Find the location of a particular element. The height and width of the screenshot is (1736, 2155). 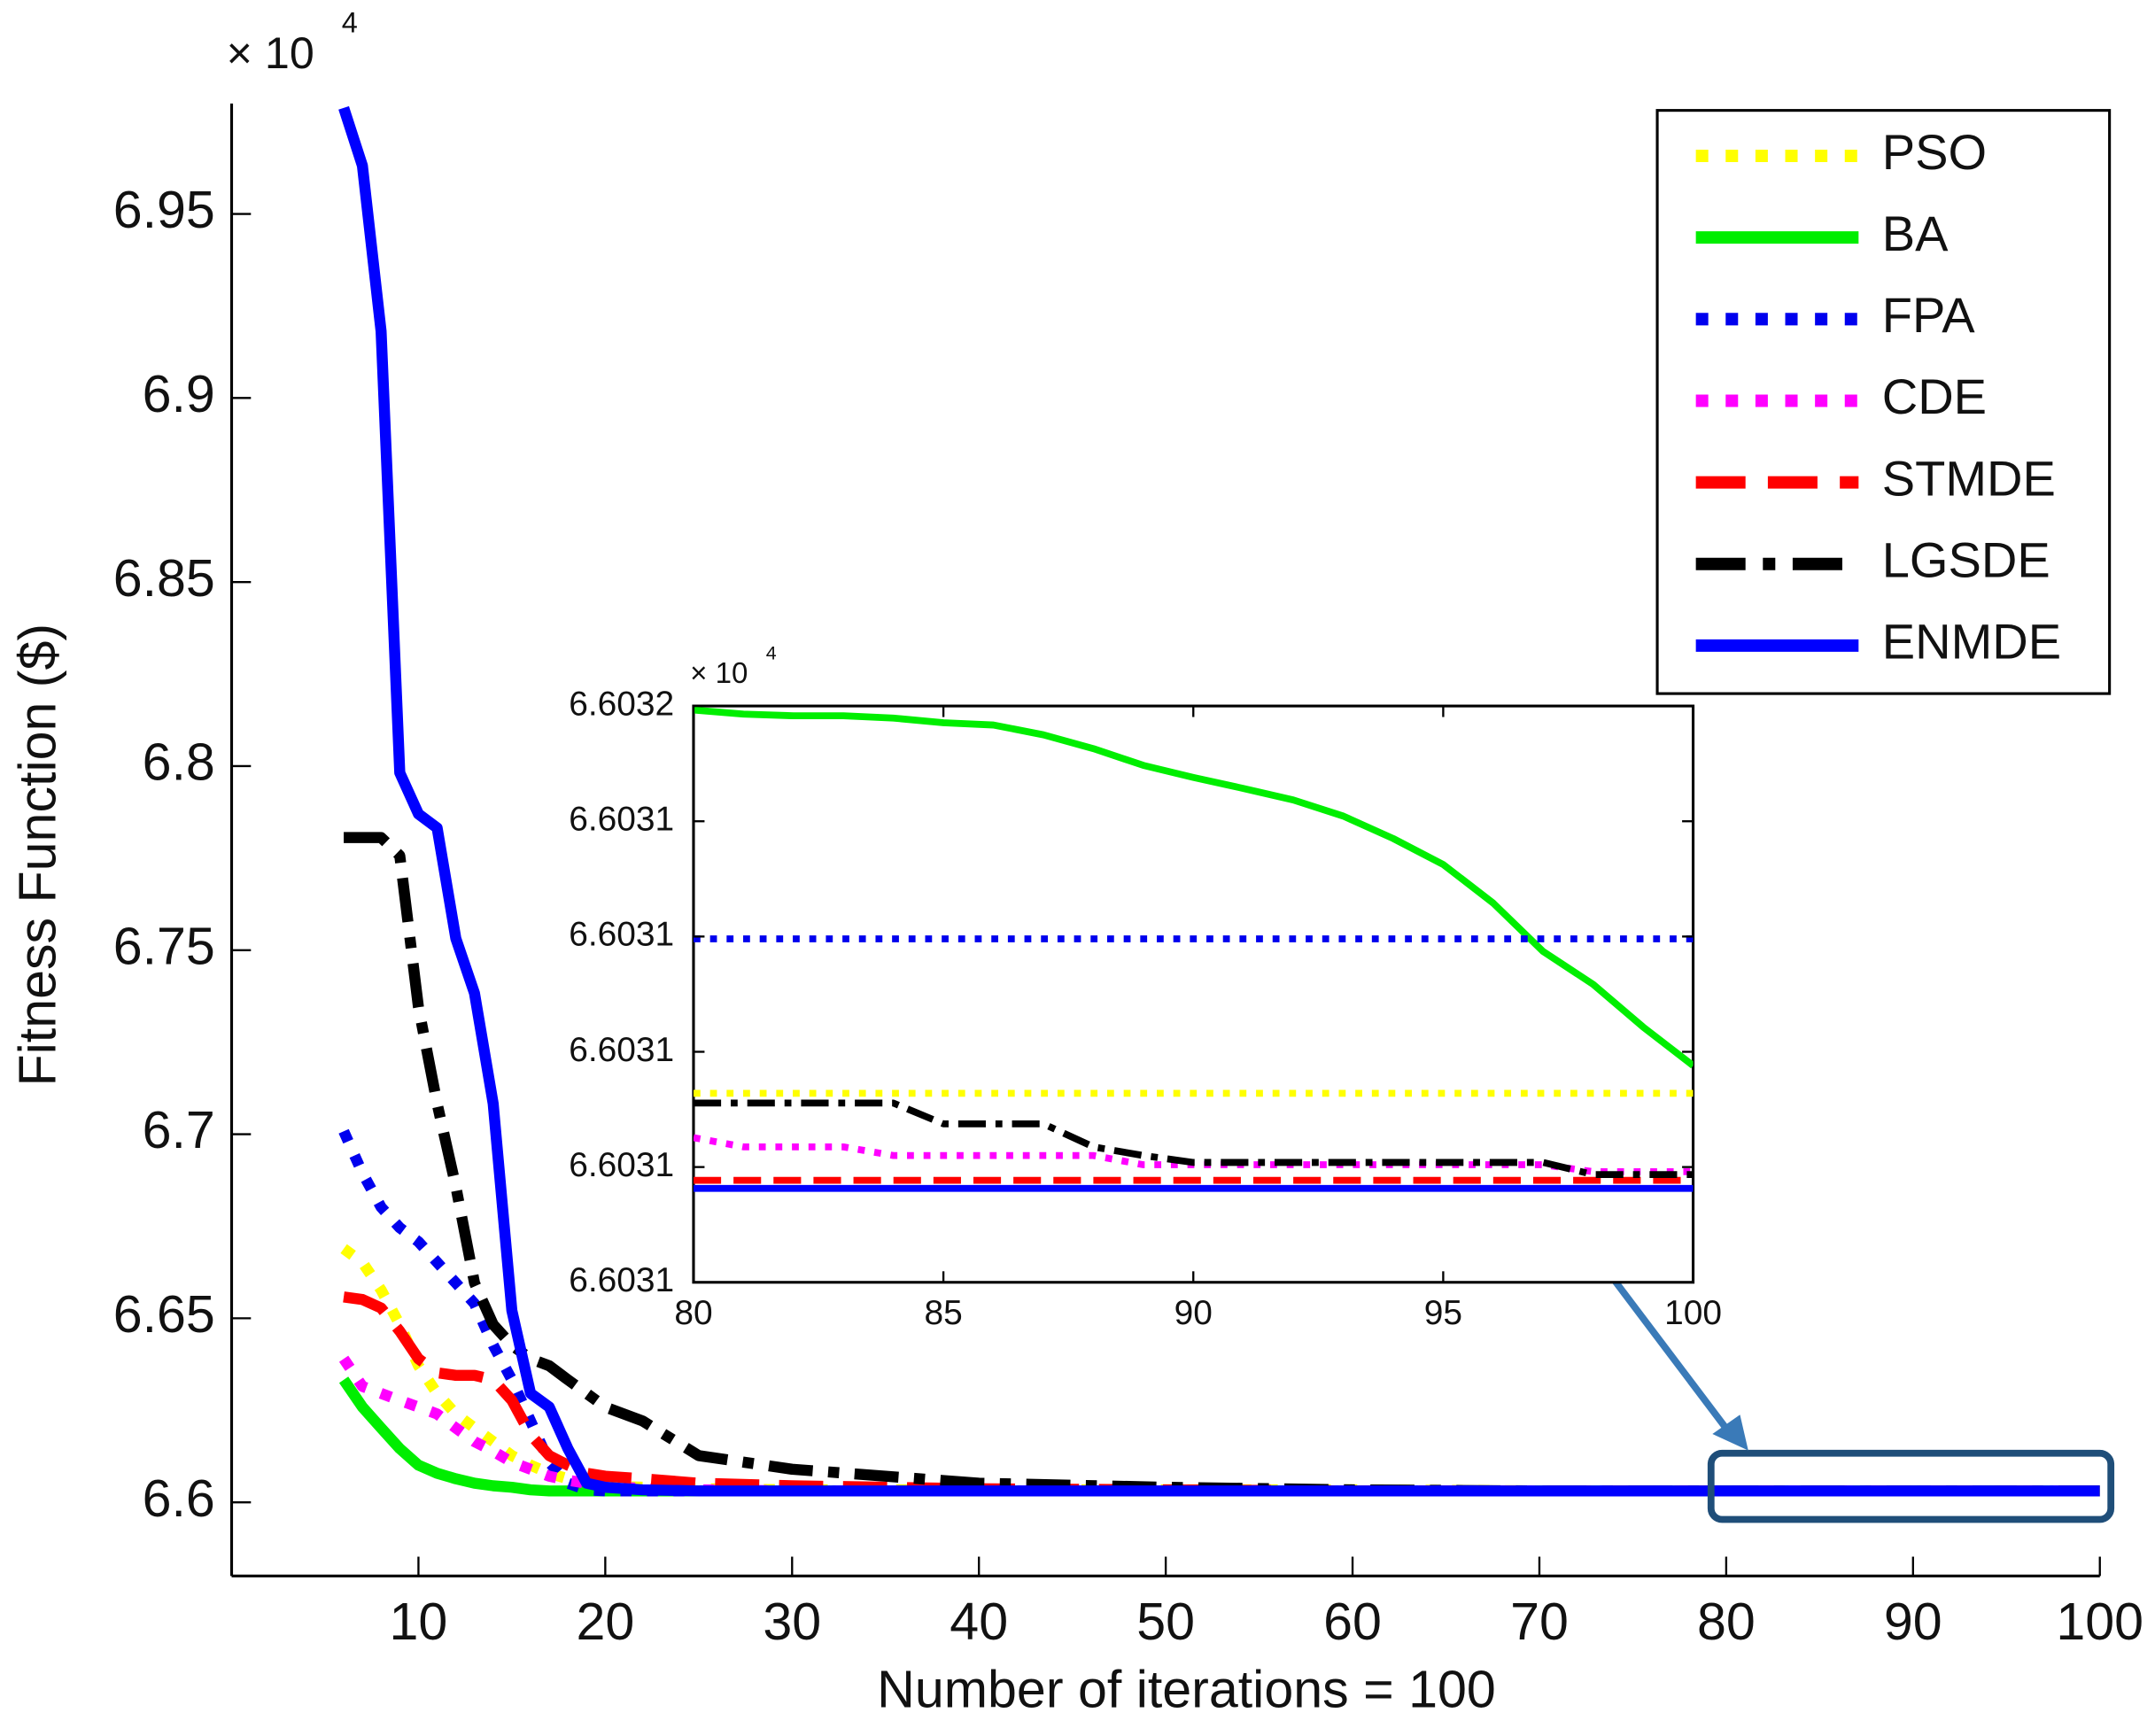

y-tick-label: 6.9 is located at coordinates (179, 393).